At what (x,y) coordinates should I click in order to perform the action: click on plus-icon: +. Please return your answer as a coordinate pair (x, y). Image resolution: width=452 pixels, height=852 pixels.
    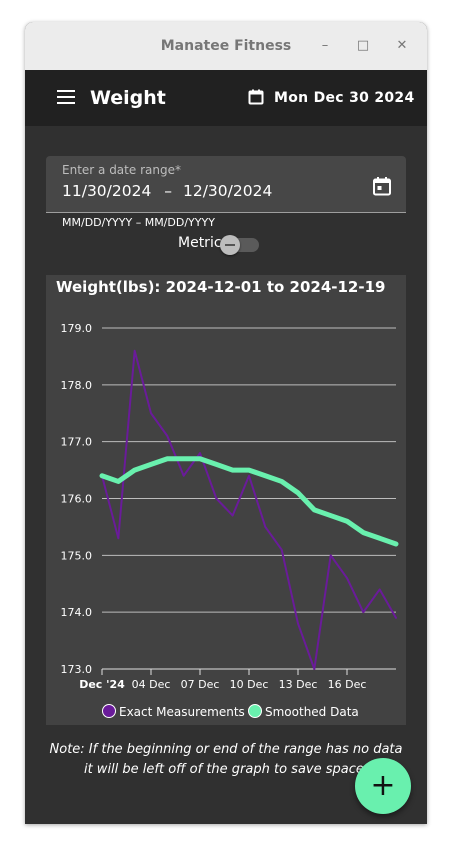
    Looking at the image, I should click on (383, 785).